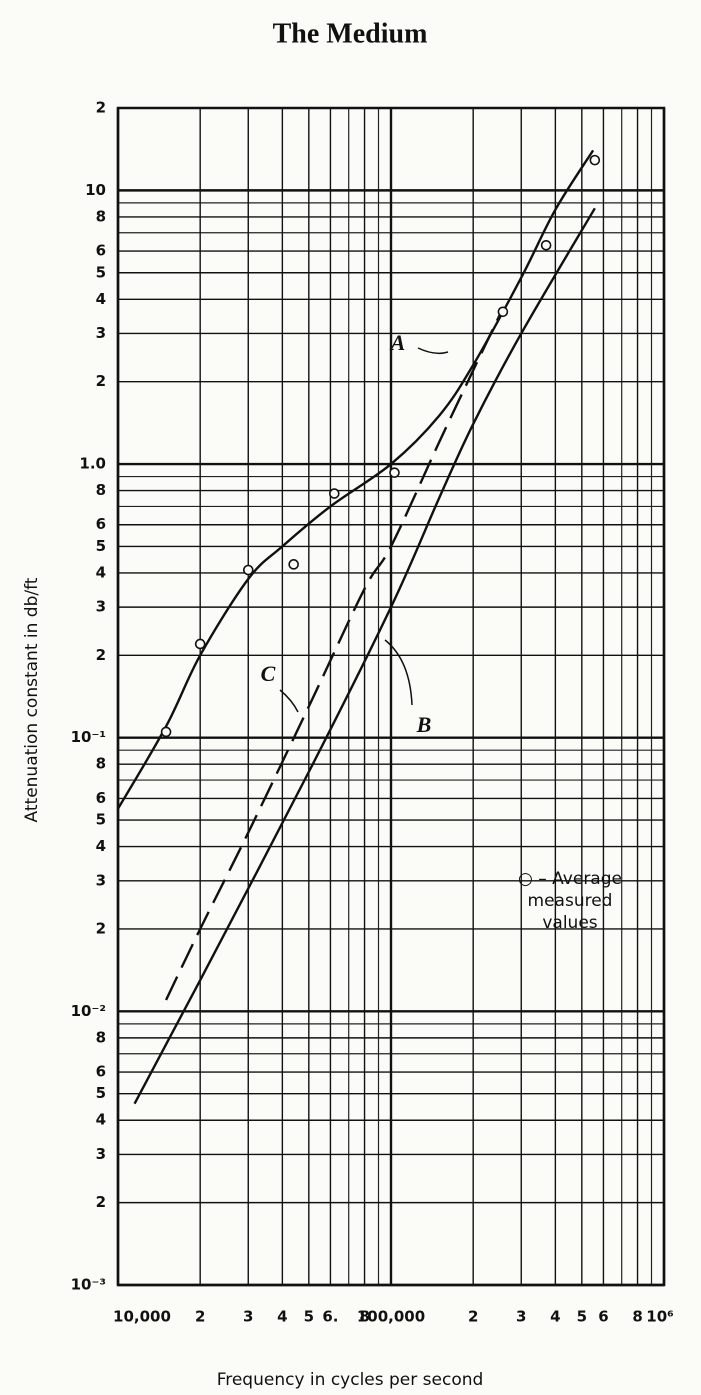 This screenshot has height=1395, width=701. I want to click on x-tick-label: 100,000, so click(391, 1317).